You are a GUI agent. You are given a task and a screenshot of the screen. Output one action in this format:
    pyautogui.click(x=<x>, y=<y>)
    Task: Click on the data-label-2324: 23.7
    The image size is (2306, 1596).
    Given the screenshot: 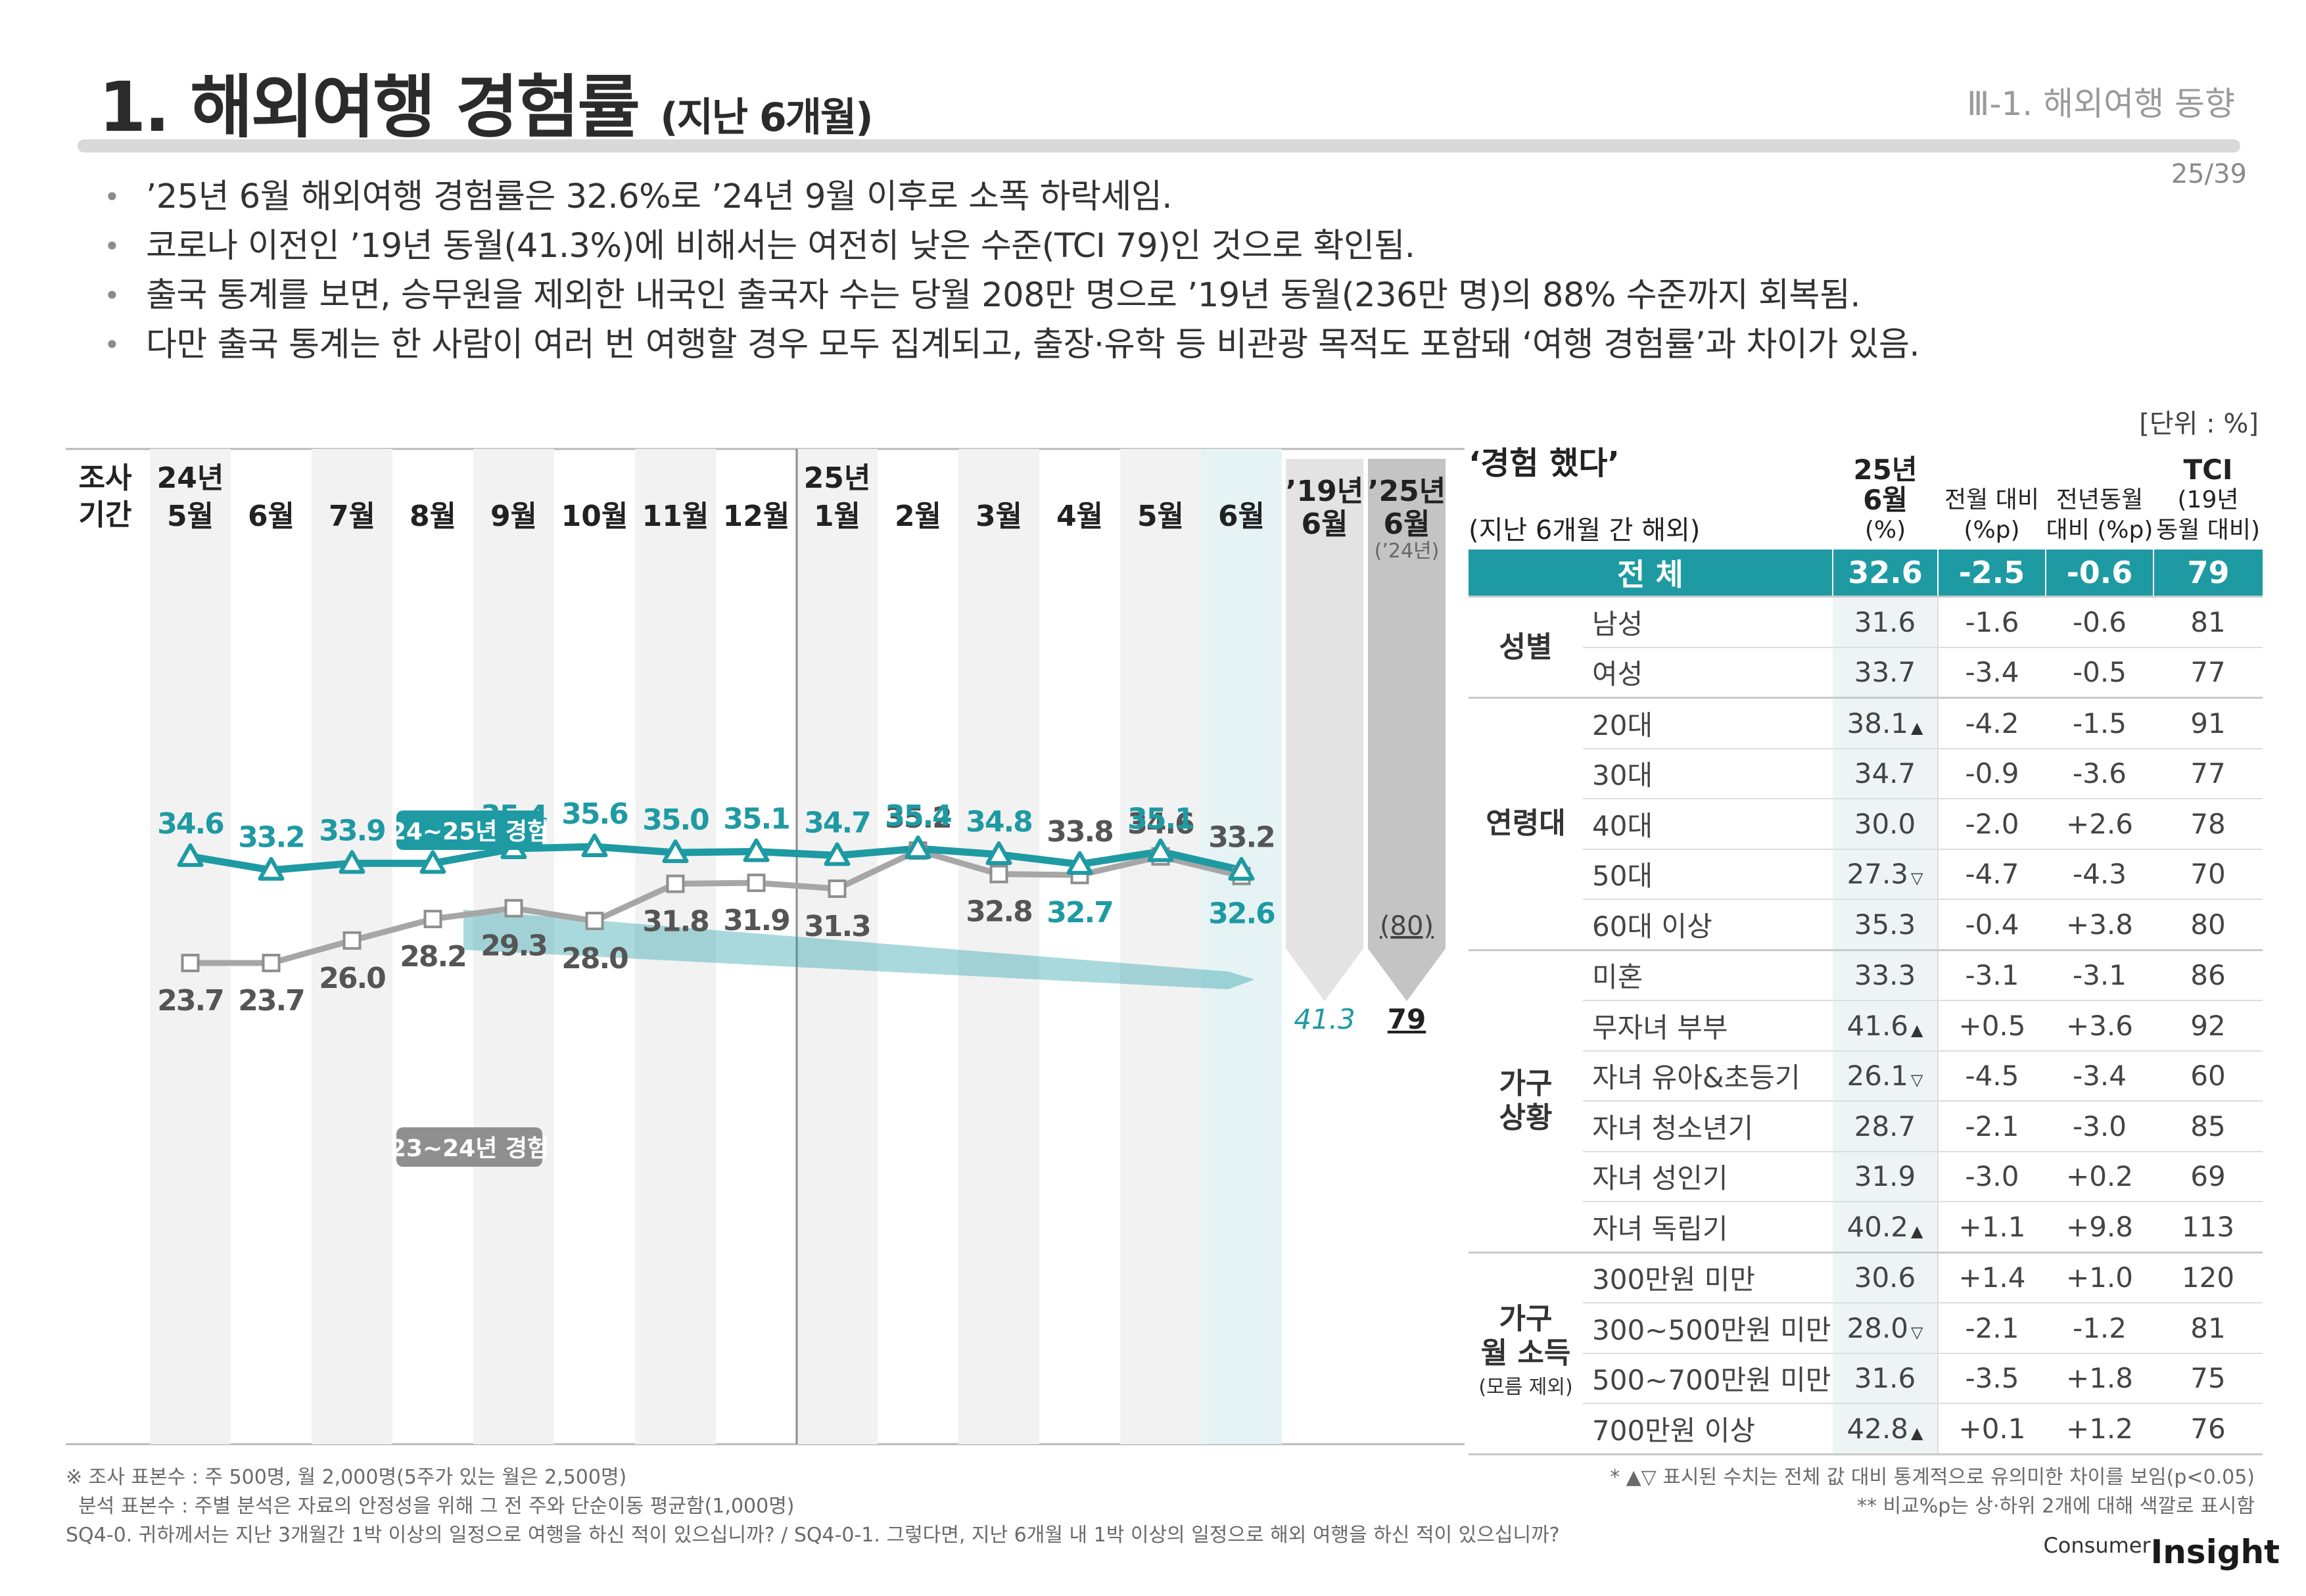 What is the action you would take?
    pyautogui.click(x=271, y=1001)
    